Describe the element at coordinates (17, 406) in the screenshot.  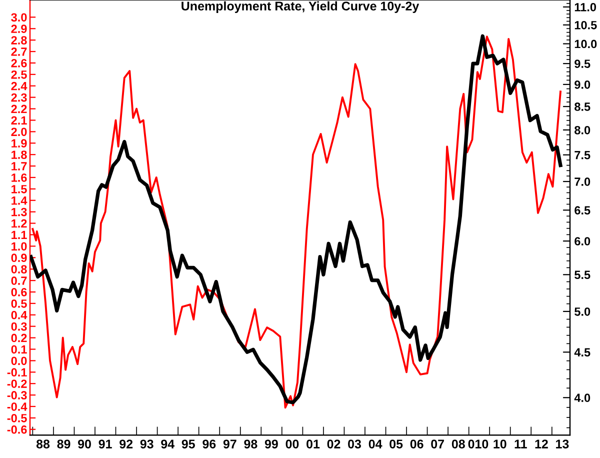
I see `y-tick-label: -0.4` at that location.